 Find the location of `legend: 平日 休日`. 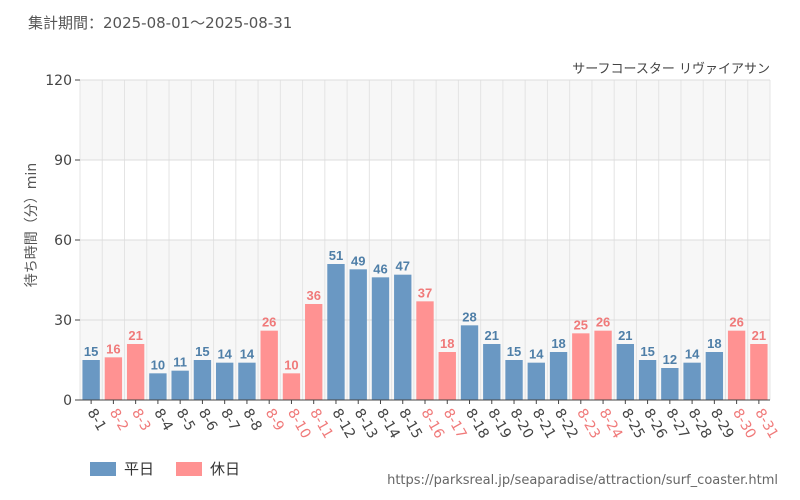

legend: 平日 休日 is located at coordinates (176, 468).